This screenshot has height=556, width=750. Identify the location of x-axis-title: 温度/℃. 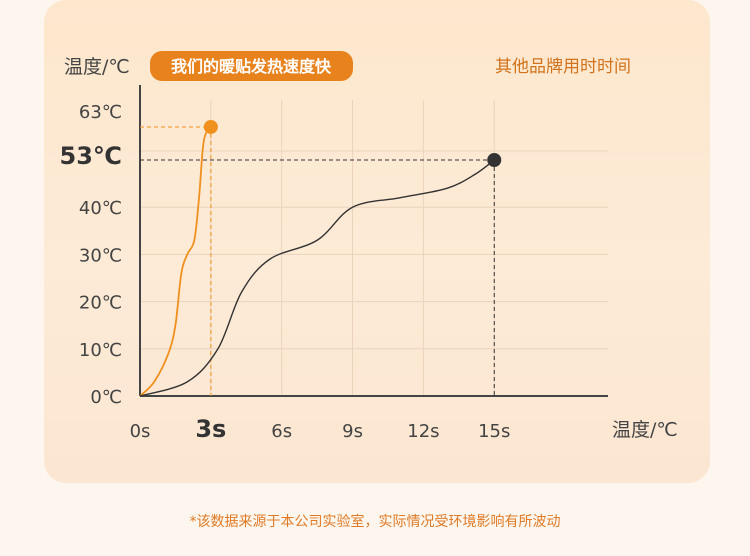
(645, 430).